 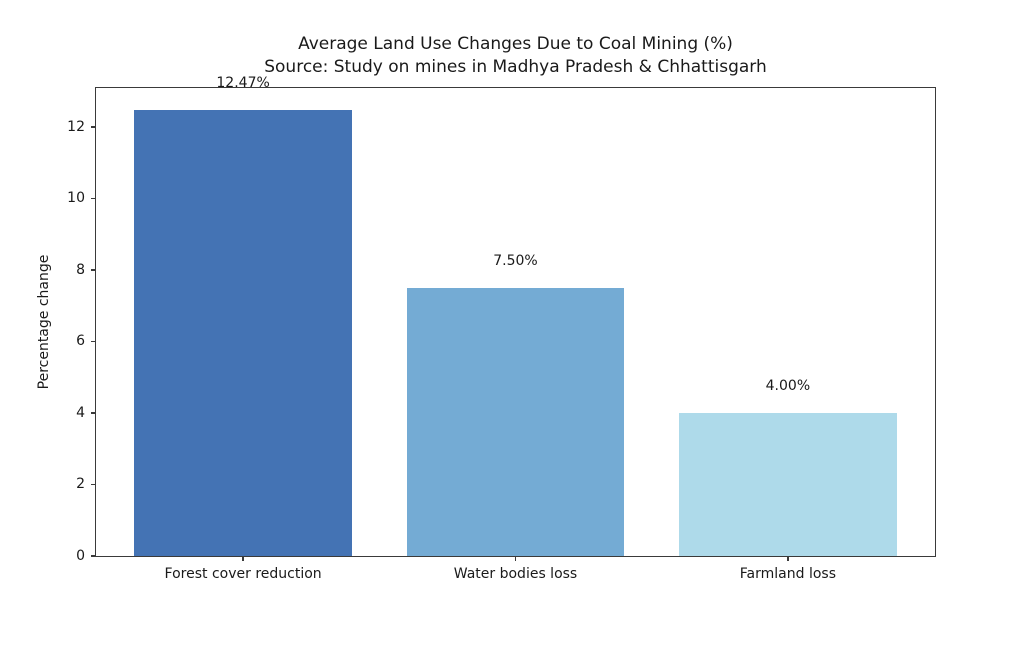 I want to click on bar-value-label-forest-cover-reduction: 12.47%, so click(x=243, y=83).